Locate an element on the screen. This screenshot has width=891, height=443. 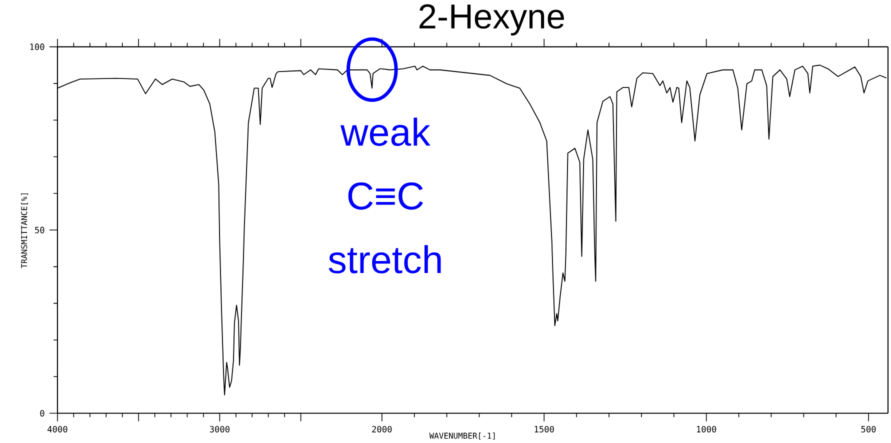
annotation: weak C≡C stretch is located at coordinates (384, 196).